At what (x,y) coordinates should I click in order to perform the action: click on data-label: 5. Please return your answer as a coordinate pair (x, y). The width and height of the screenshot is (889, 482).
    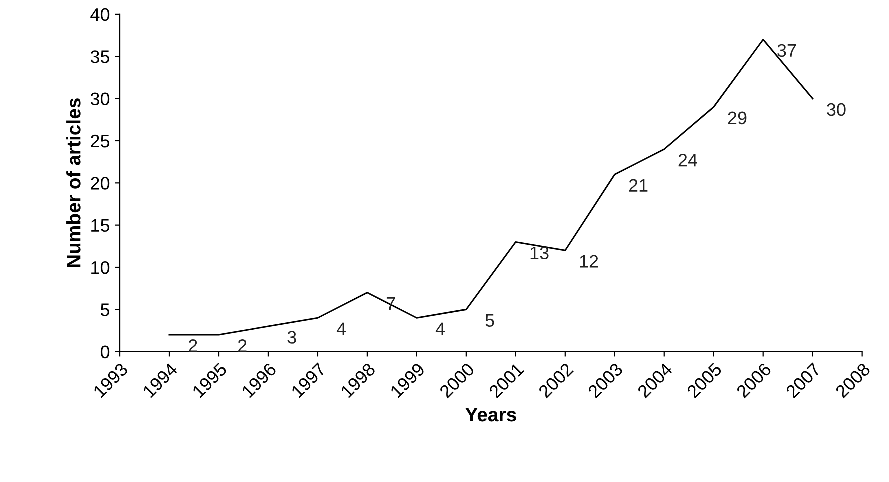
    Looking at the image, I should click on (490, 321).